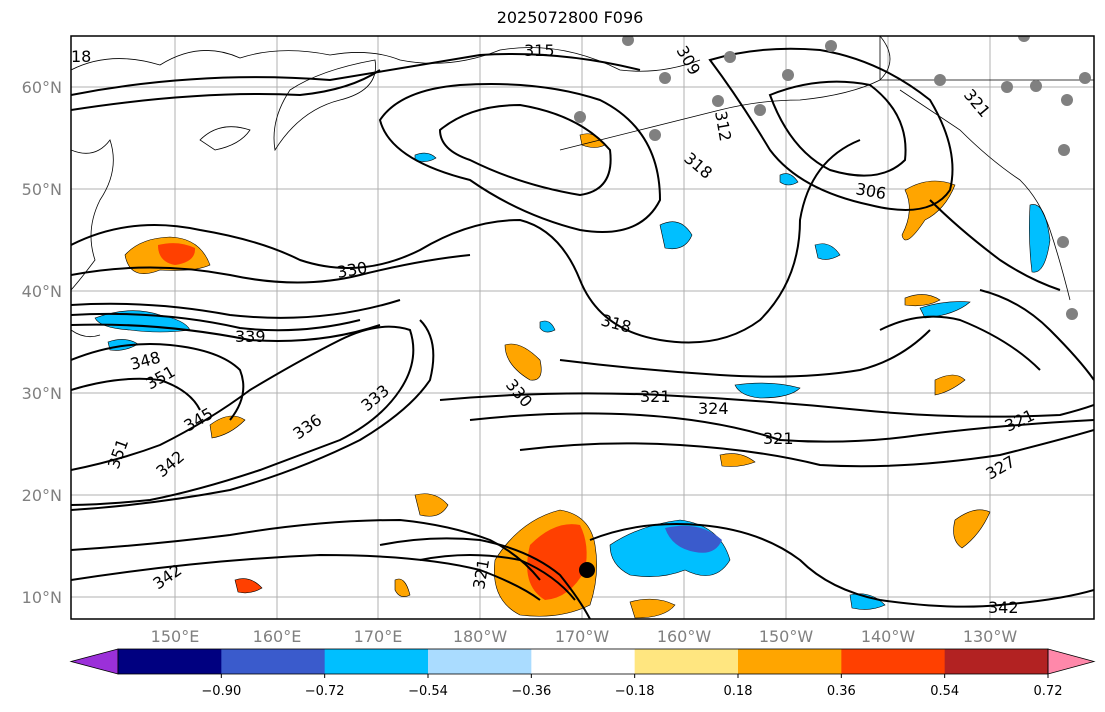 This screenshot has width=1105, height=712. I want to click on colorbar-tick-label: −0.36, so click(531, 691).